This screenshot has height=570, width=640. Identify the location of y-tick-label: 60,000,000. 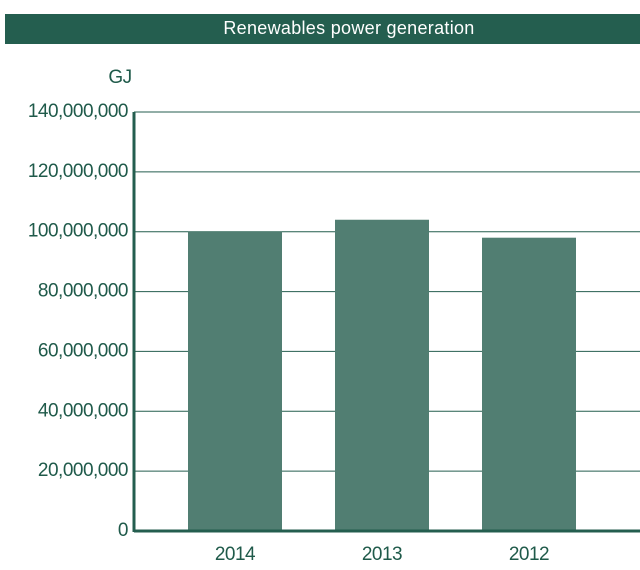
(83, 350).